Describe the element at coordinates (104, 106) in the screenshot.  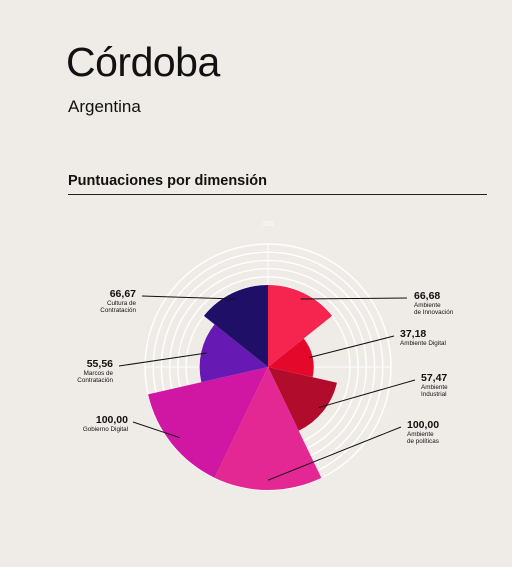
I see `country-subtitle: Argentina` at that location.